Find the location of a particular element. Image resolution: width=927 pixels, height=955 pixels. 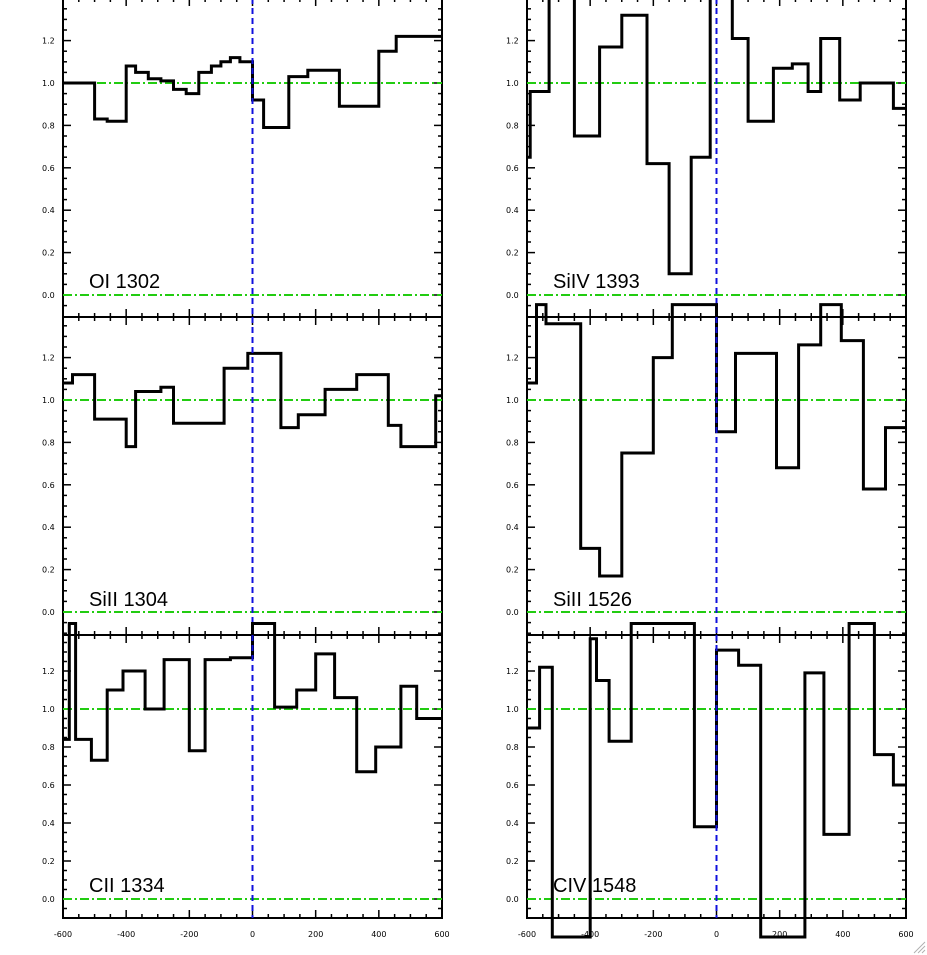

panel-oi-1302: 0.0 0.2 0.4 0.6 0.8 1.0 1.2 OI 1302 is located at coordinates (242, 159).